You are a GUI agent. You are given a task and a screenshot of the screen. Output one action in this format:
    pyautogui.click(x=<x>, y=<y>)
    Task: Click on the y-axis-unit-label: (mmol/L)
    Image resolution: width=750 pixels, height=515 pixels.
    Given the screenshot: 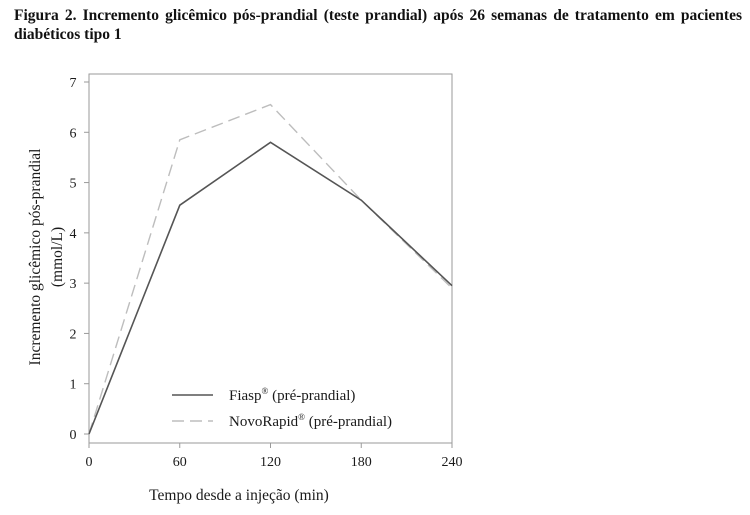 What is the action you would take?
    pyautogui.click(x=57, y=257)
    